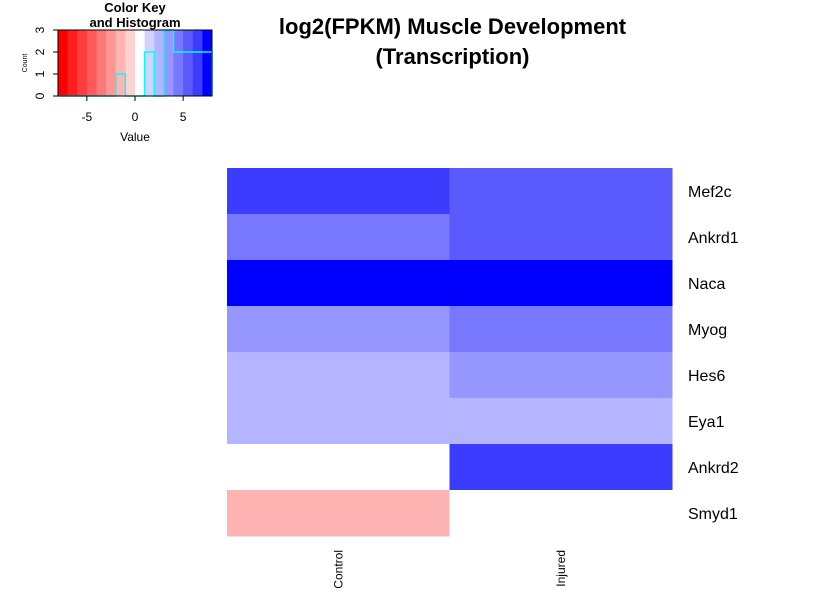  Describe the element at coordinates (338, 569) in the screenshot. I see `heatmap-column-label: Control` at that location.